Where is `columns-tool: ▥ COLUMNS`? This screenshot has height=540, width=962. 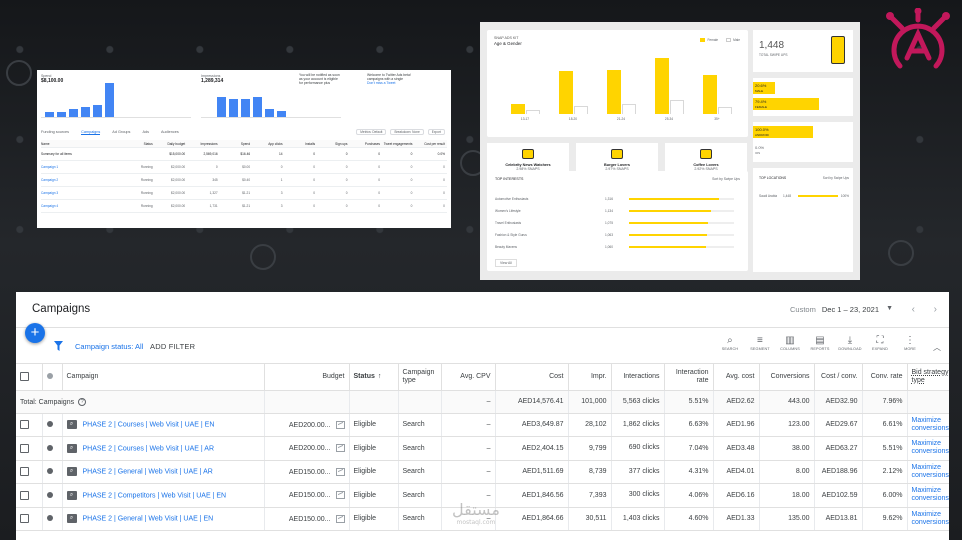 columns-tool: ▥ COLUMNS is located at coordinates (790, 343).